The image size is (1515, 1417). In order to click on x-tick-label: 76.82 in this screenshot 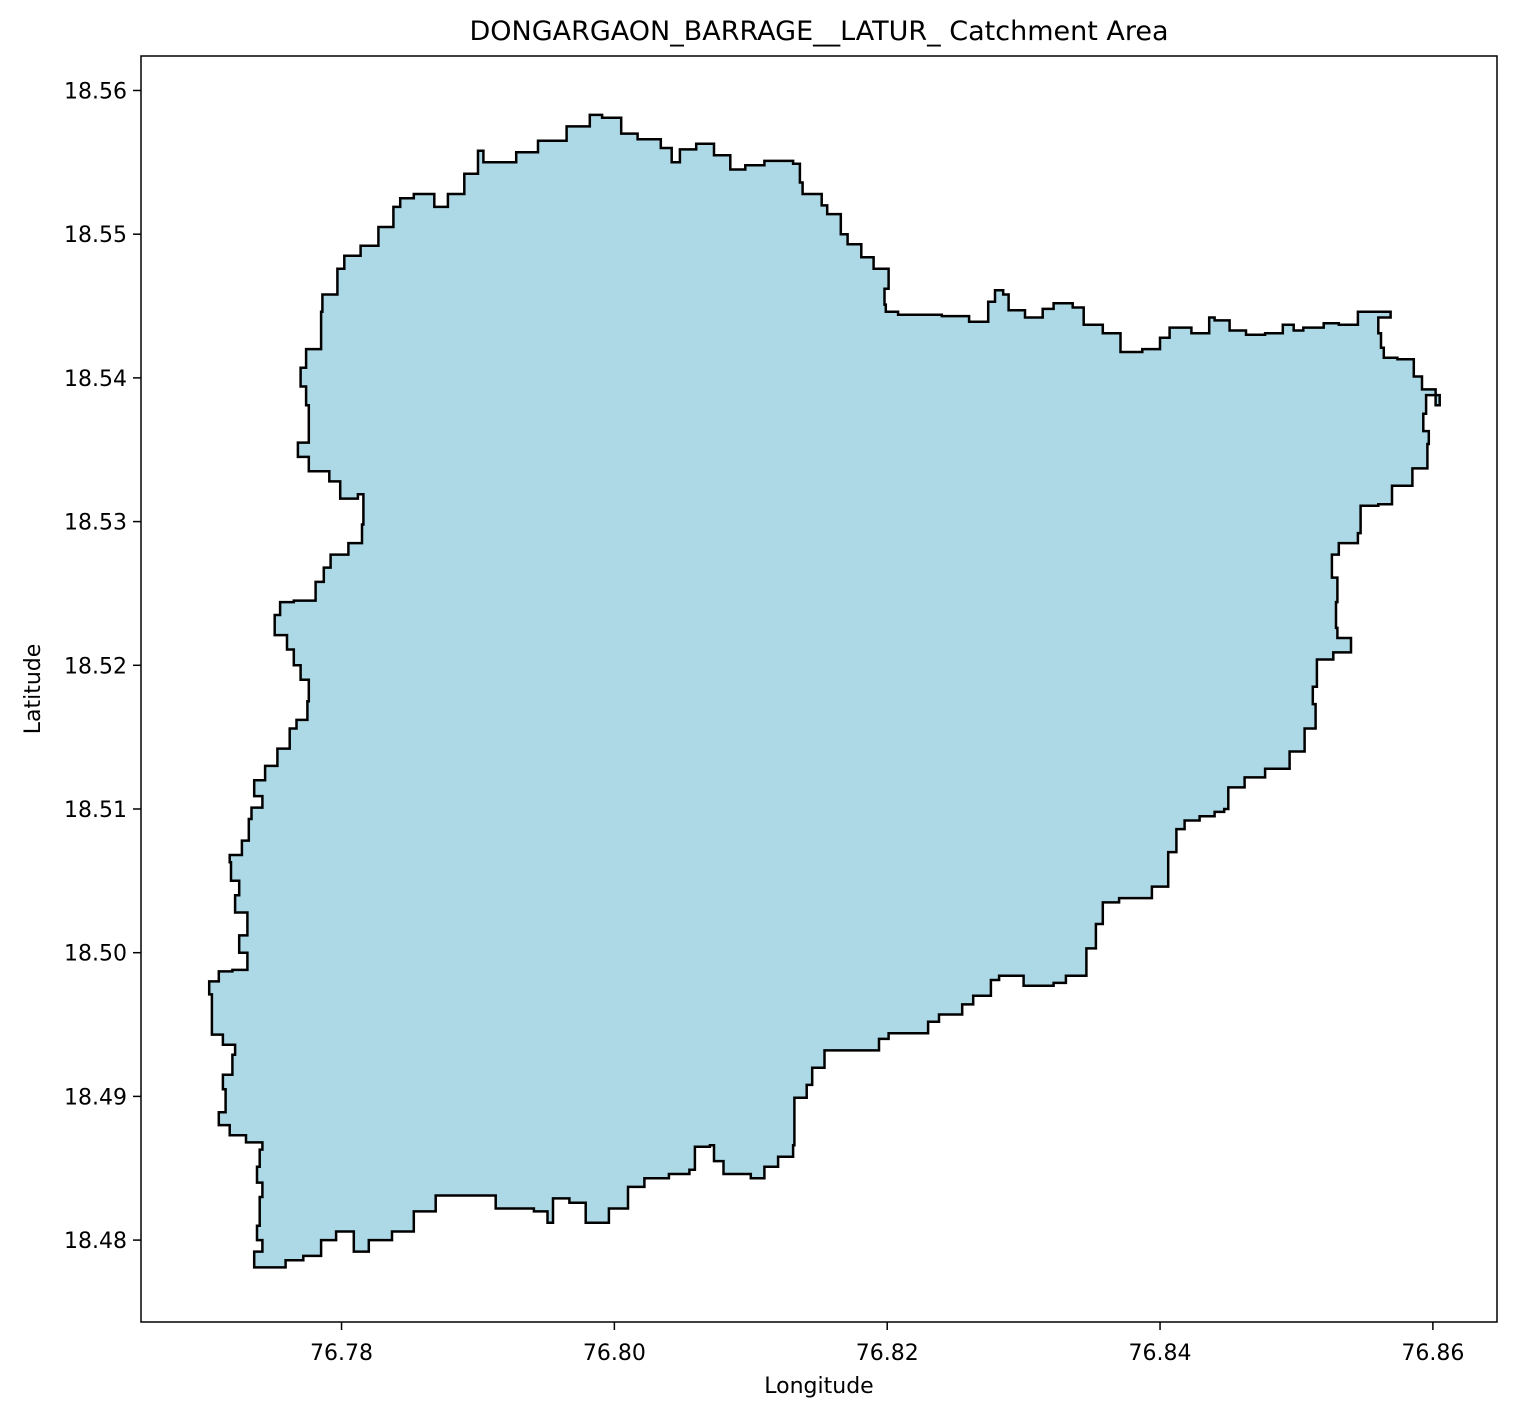, I will do `click(887, 1353)`.